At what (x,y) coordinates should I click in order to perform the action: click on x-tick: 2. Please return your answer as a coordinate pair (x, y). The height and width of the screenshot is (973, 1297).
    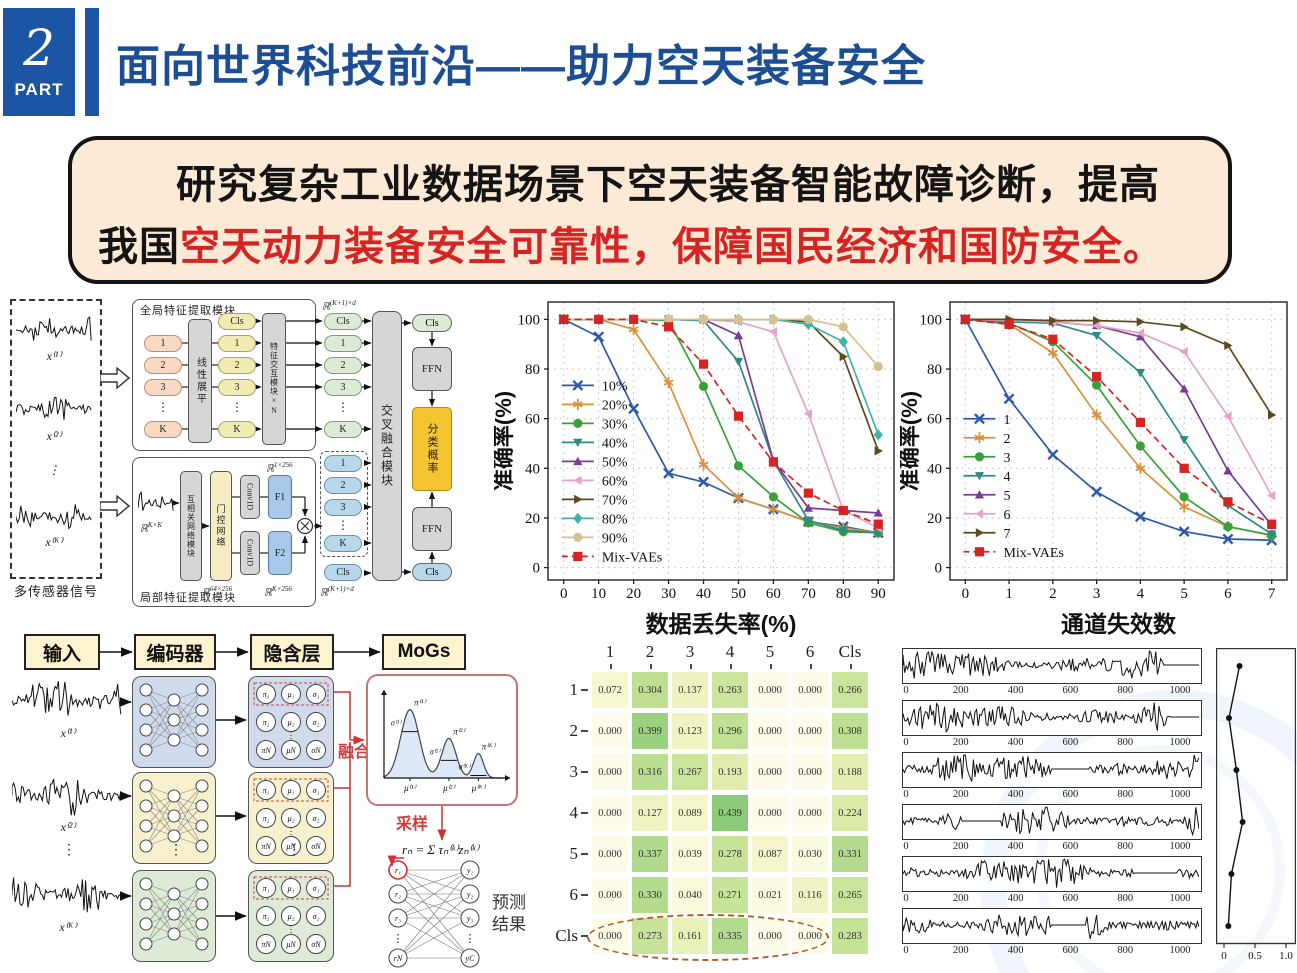
    Looking at the image, I should click on (1053, 594).